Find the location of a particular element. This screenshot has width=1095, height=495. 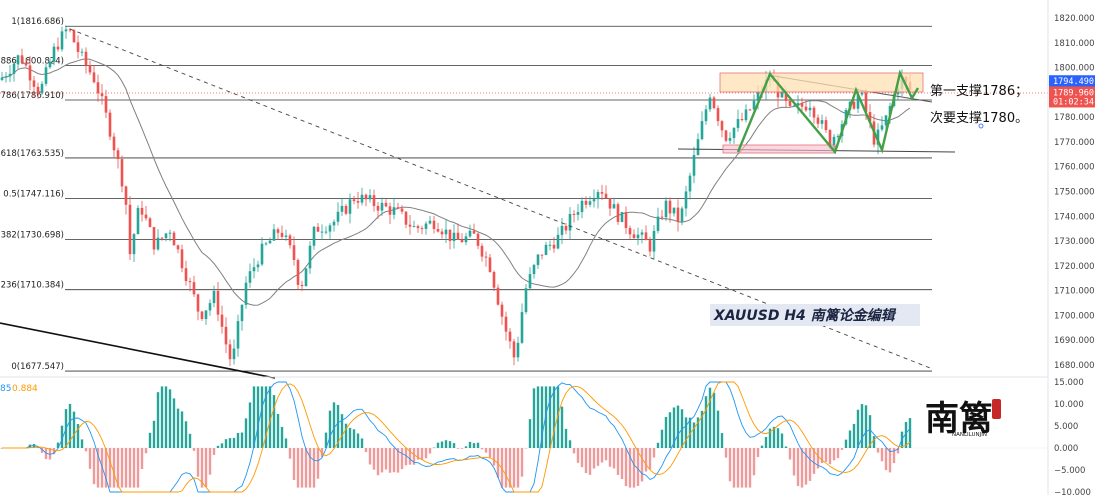

price-tick-label: 1710.000 is located at coordinates (1074, 292).